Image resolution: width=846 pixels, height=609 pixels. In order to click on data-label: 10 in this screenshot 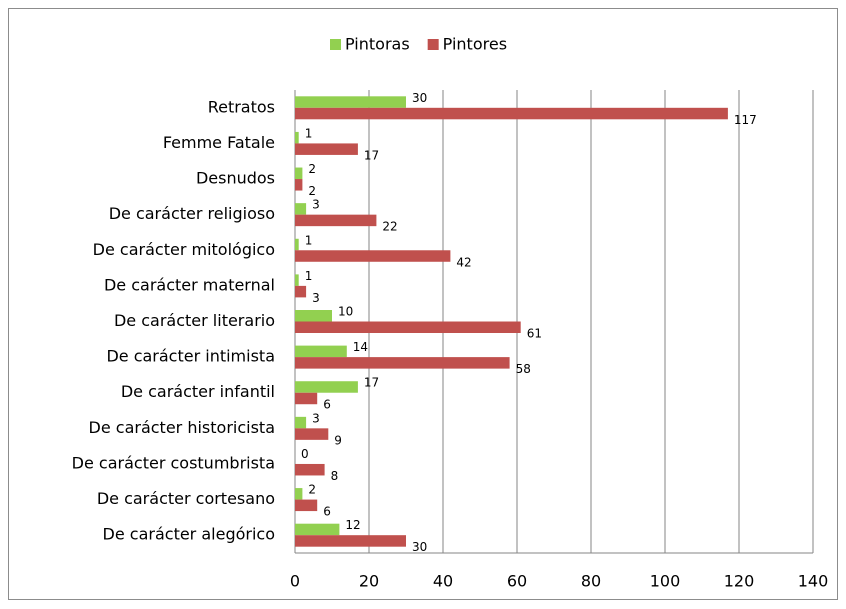, I will do `click(345, 312)`.